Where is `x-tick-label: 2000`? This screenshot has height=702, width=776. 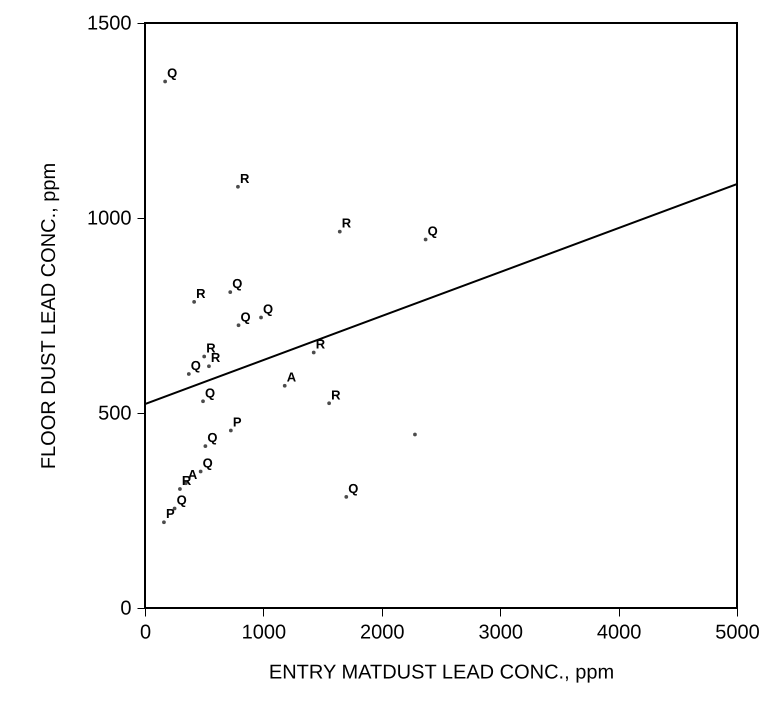
x-tick-label: 2000 is located at coordinates (382, 633).